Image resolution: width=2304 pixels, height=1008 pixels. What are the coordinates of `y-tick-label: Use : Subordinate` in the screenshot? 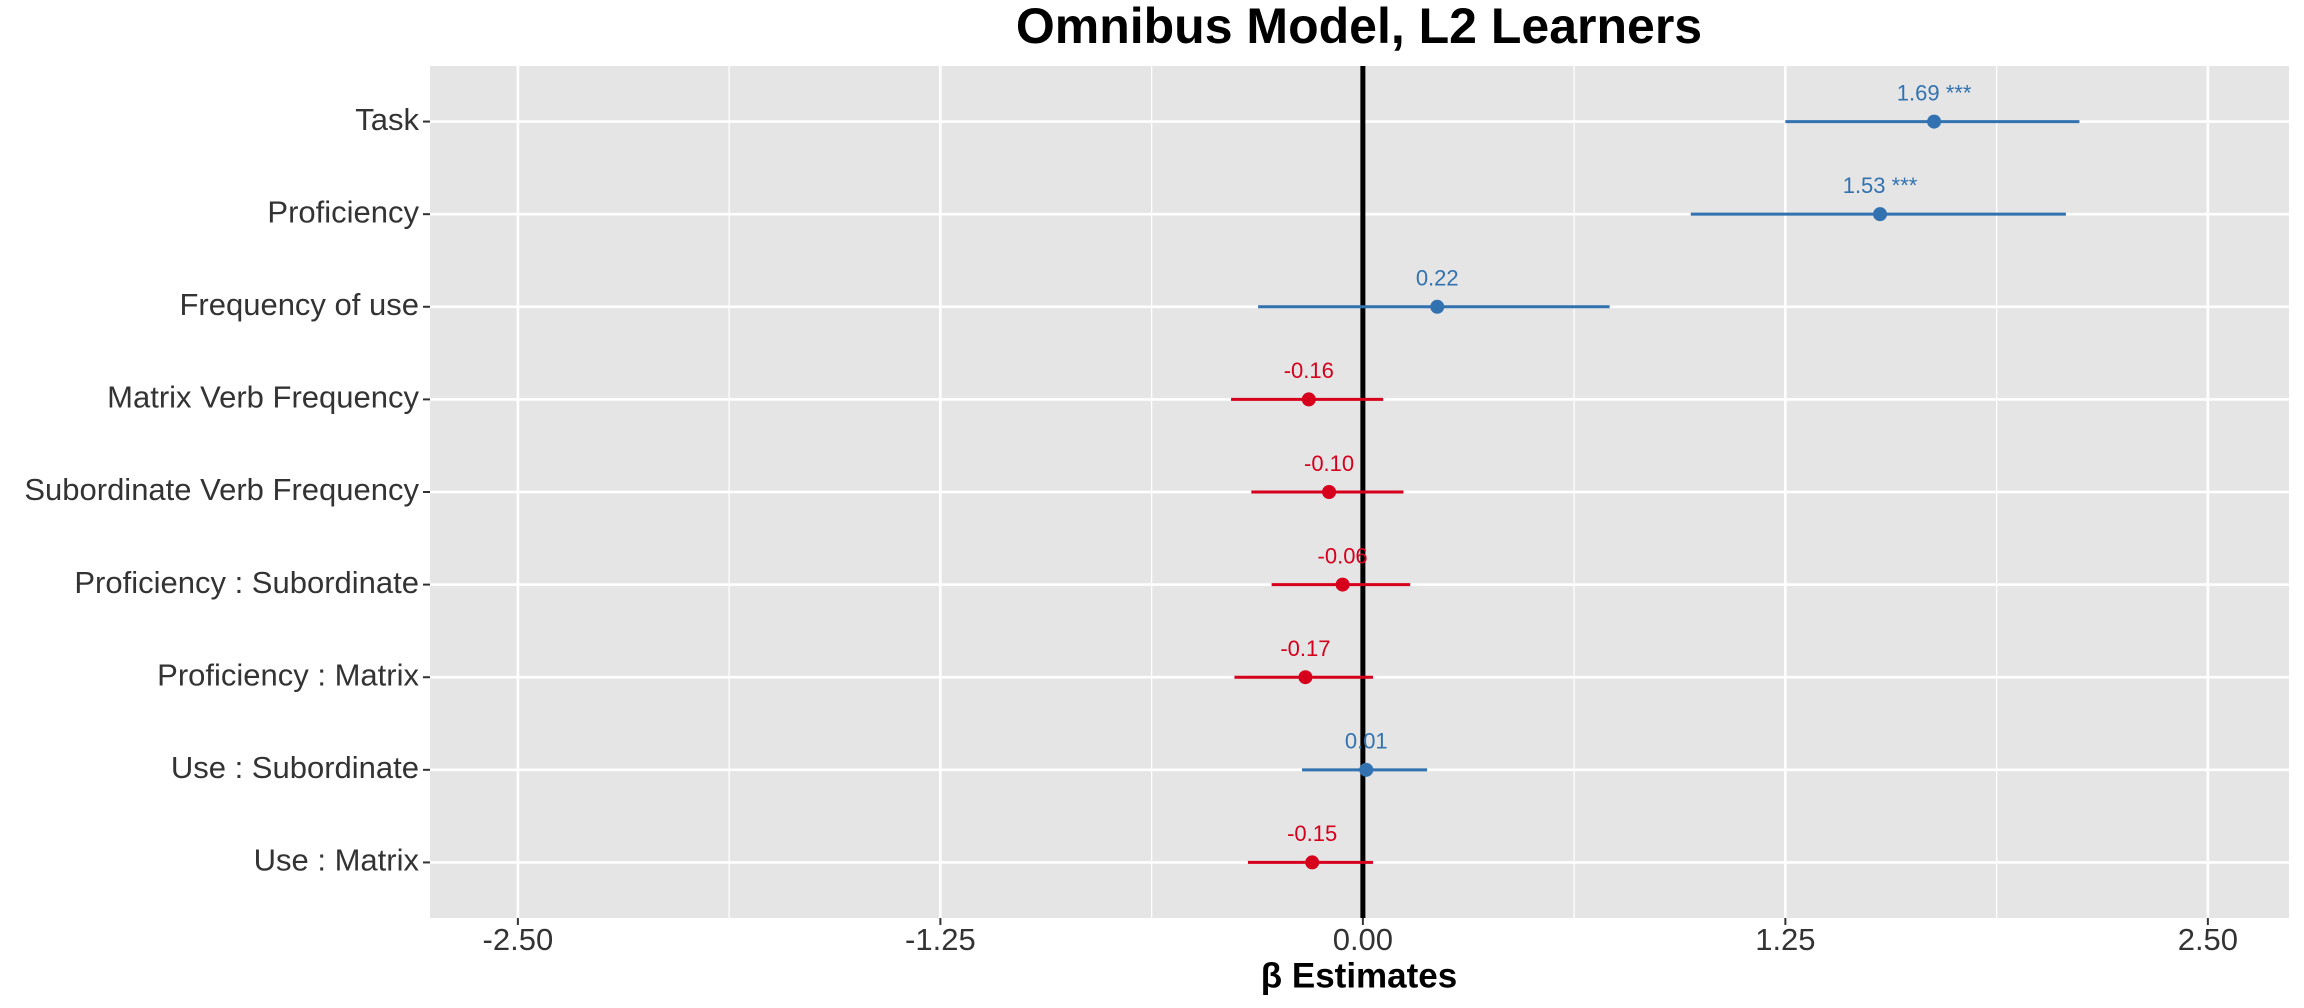 It's located at (295, 767).